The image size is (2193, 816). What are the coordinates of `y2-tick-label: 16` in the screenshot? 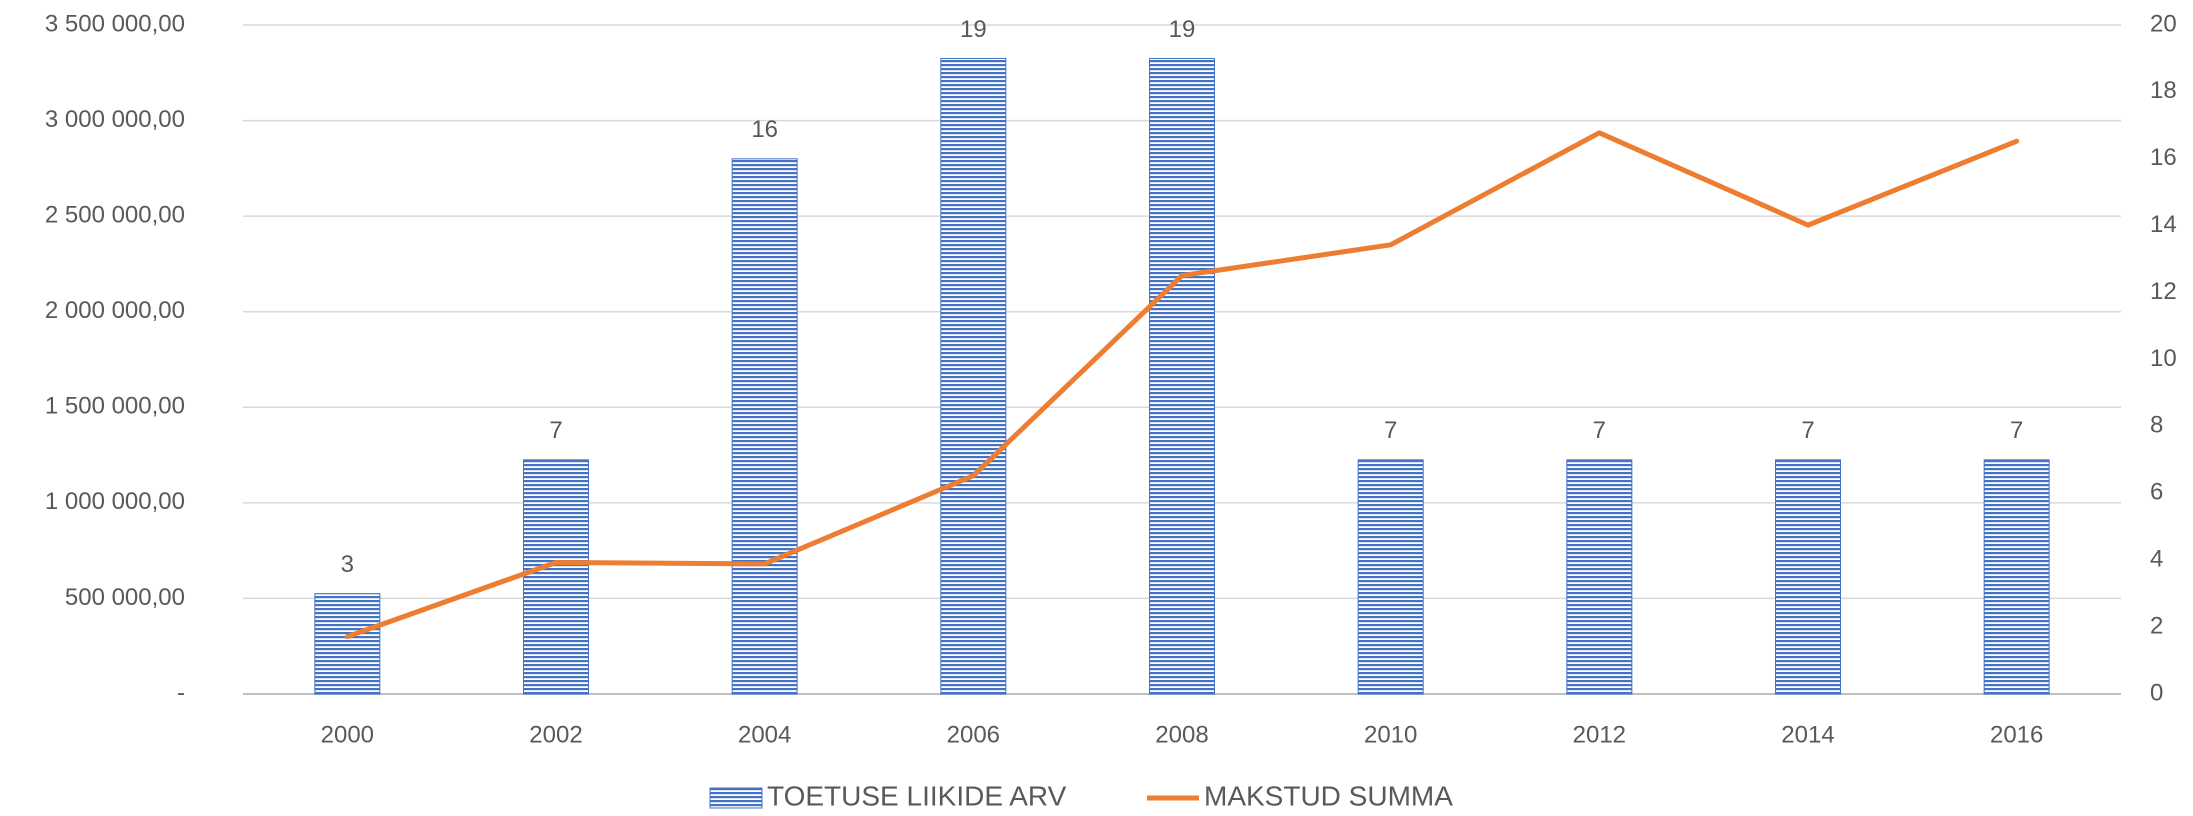 It's located at (2163, 157).